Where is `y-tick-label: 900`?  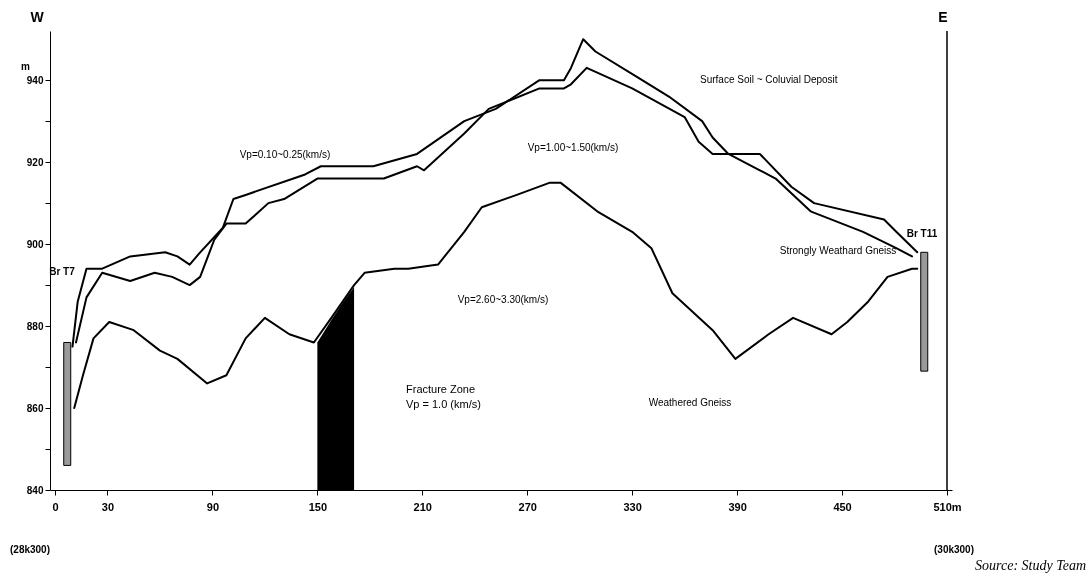 y-tick-label: 900 is located at coordinates (35, 244).